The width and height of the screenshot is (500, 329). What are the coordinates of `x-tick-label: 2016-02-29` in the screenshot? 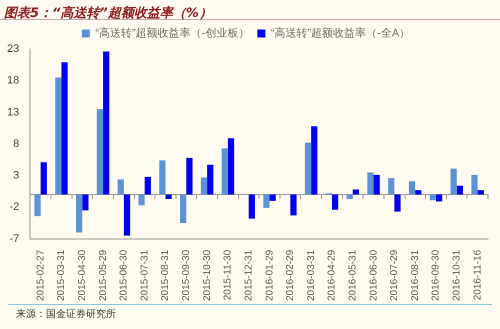 It's located at (290, 275).